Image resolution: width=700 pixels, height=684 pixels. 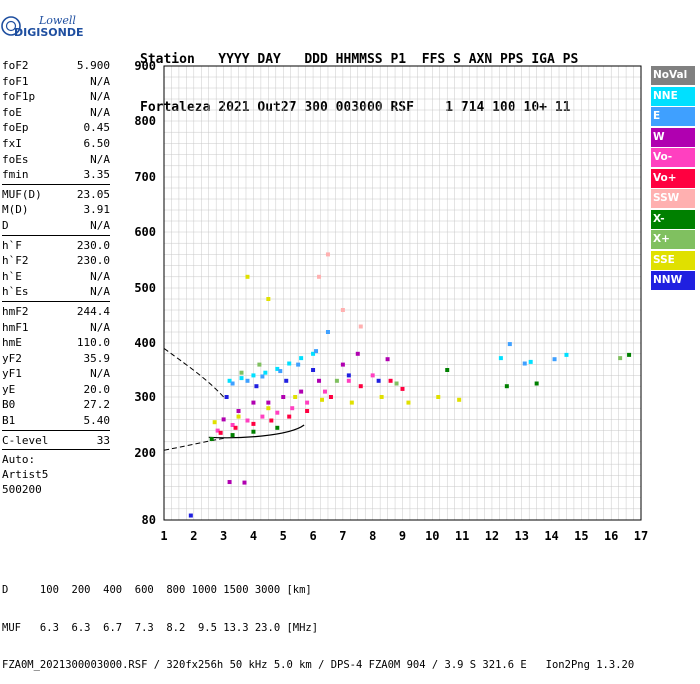 I want to click on clevel-label: C-level, so click(x=25, y=440).